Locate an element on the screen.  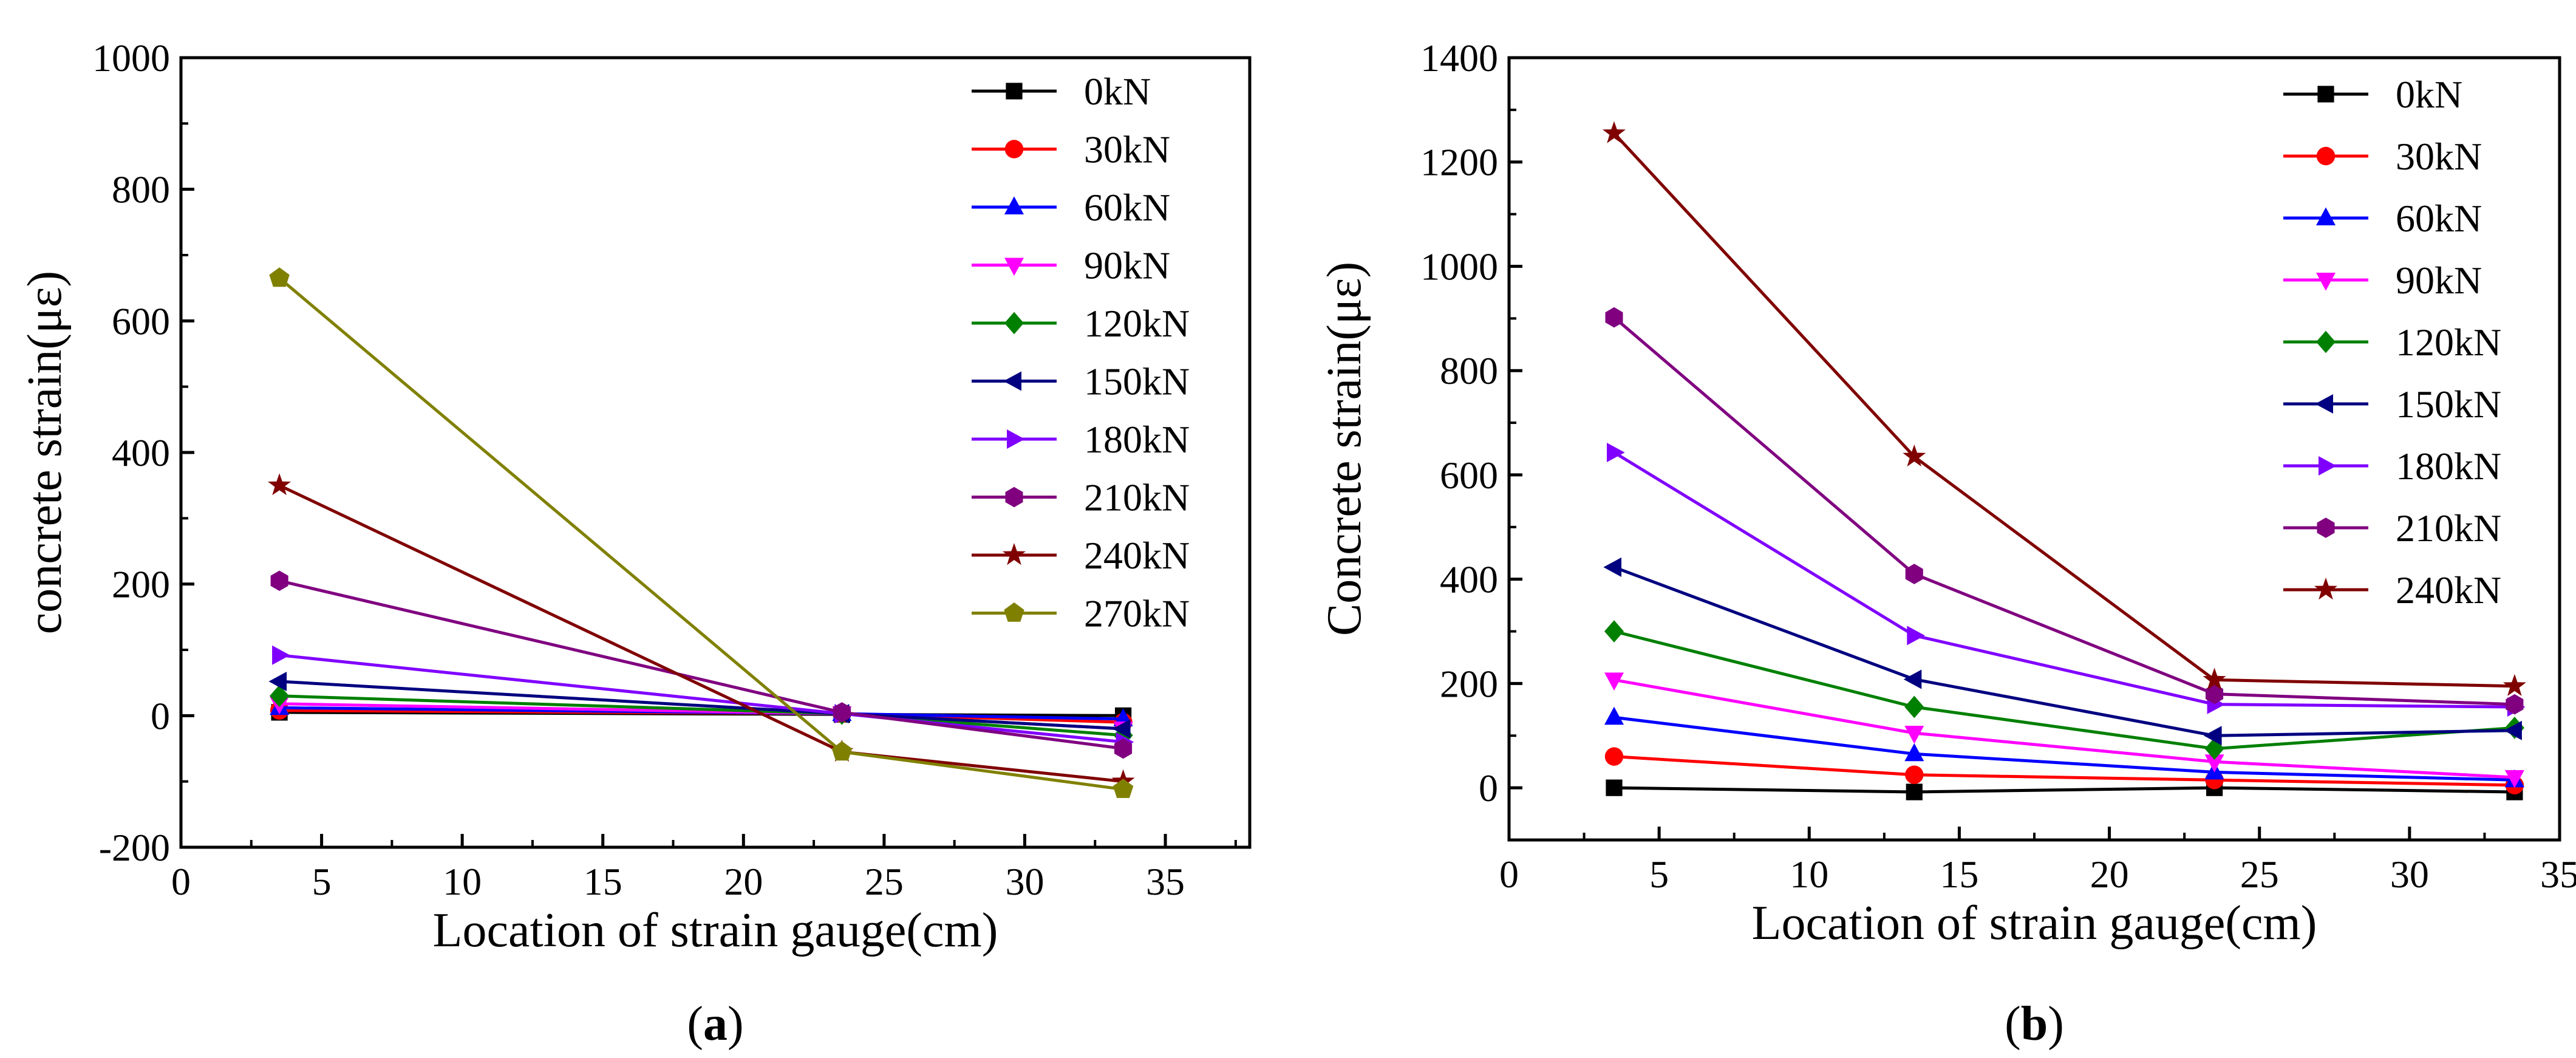
legend-label: 270kN is located at coordinates (1137, 613).